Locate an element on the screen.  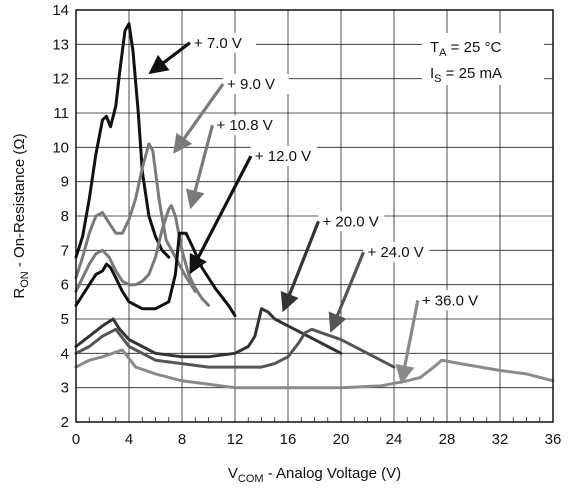
y-tick-label: 3 is located at coordinates (65, 388).